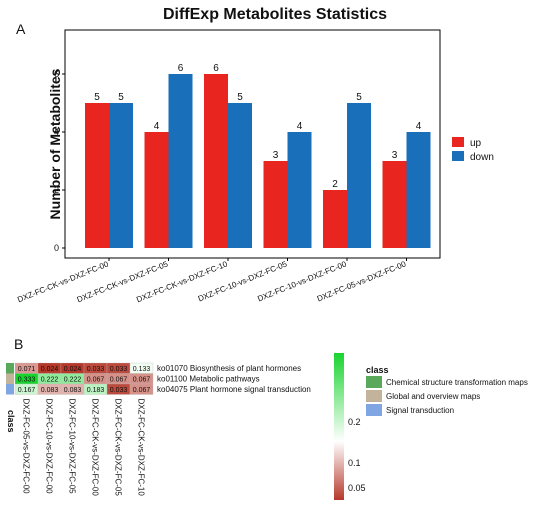 The width and height of the screenshot is (550, 530). I want to click on heatmap-cell-label: 0.071, so click(27, 369).